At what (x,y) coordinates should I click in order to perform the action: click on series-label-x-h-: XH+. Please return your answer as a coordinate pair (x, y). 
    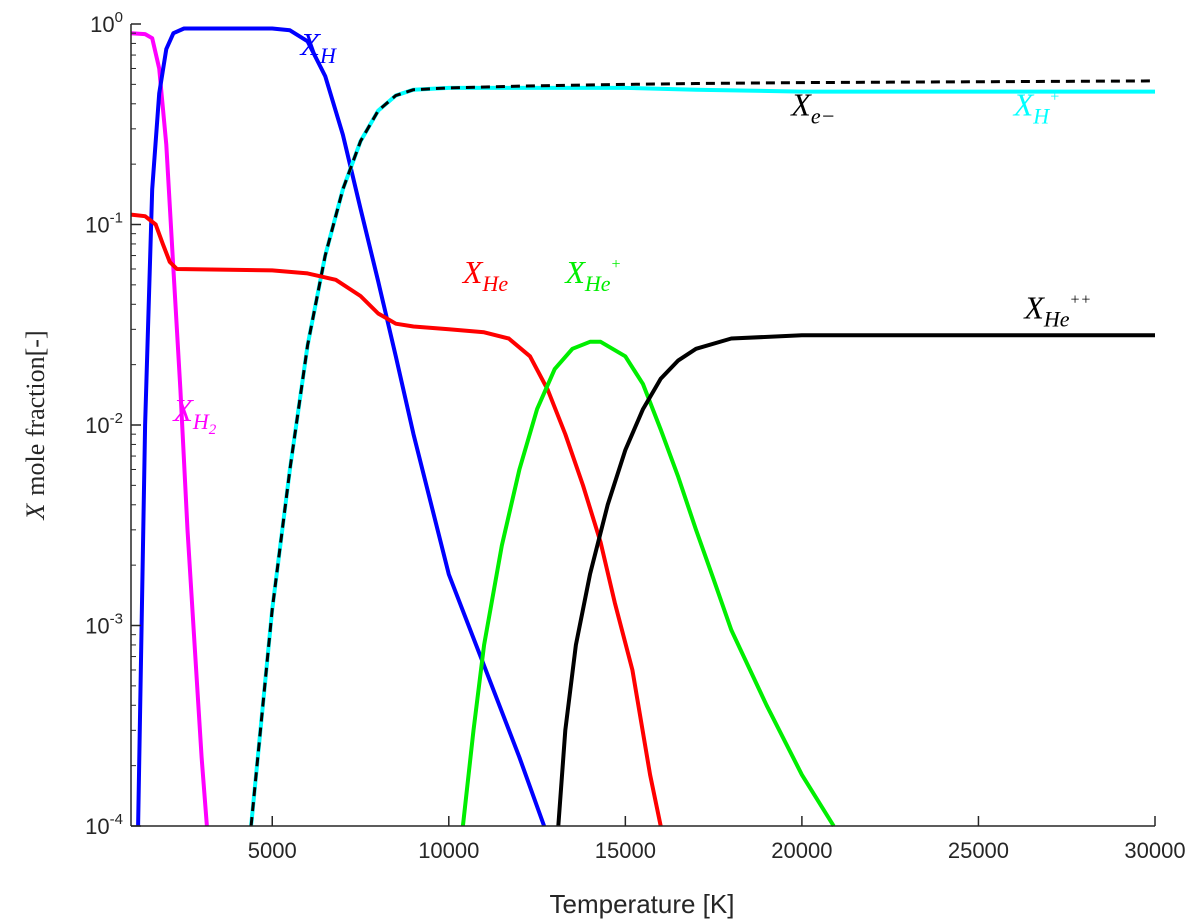
    Looking at the image, I should click on (1036, 107).